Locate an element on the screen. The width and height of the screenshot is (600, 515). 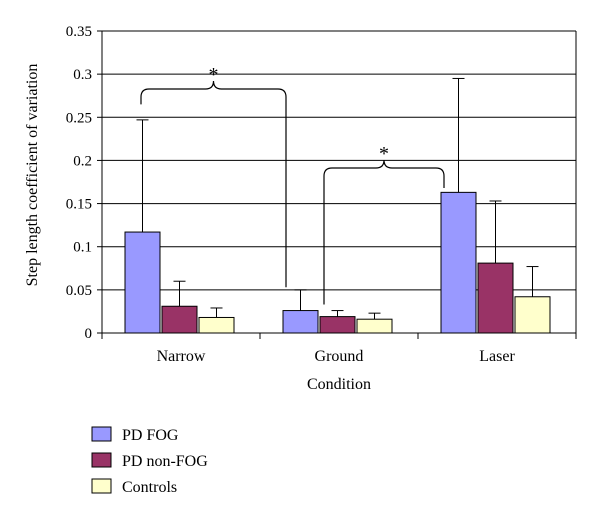
x-tick-label-laser: Laser is located at coordinates (497, 356).